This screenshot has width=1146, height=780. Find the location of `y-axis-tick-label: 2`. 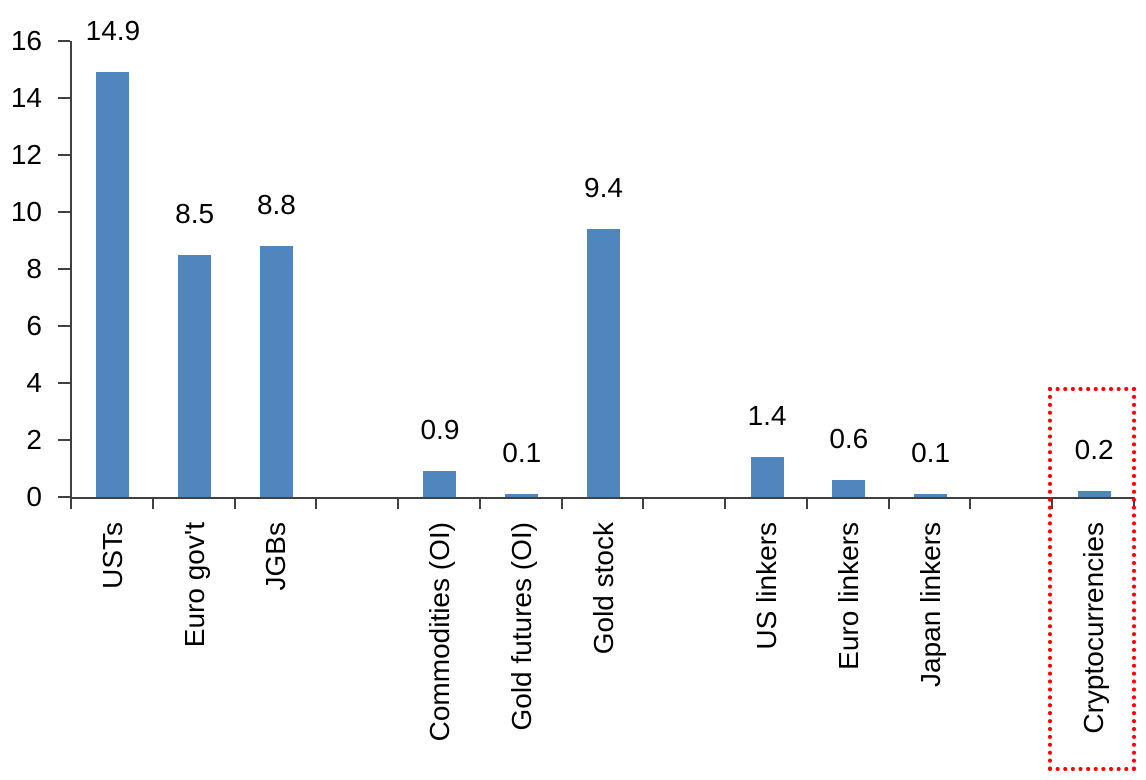

y-axis-tick-label: 2 is located at coordinates (34, 439).